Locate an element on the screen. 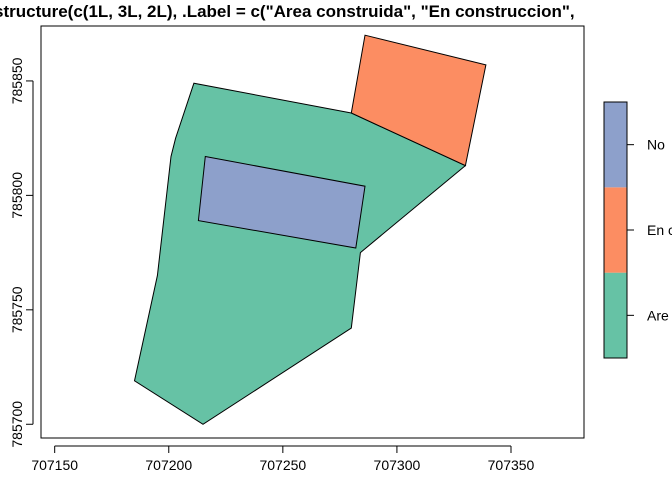  x-tick-label: 707350 is located at coordinates (511, 465).